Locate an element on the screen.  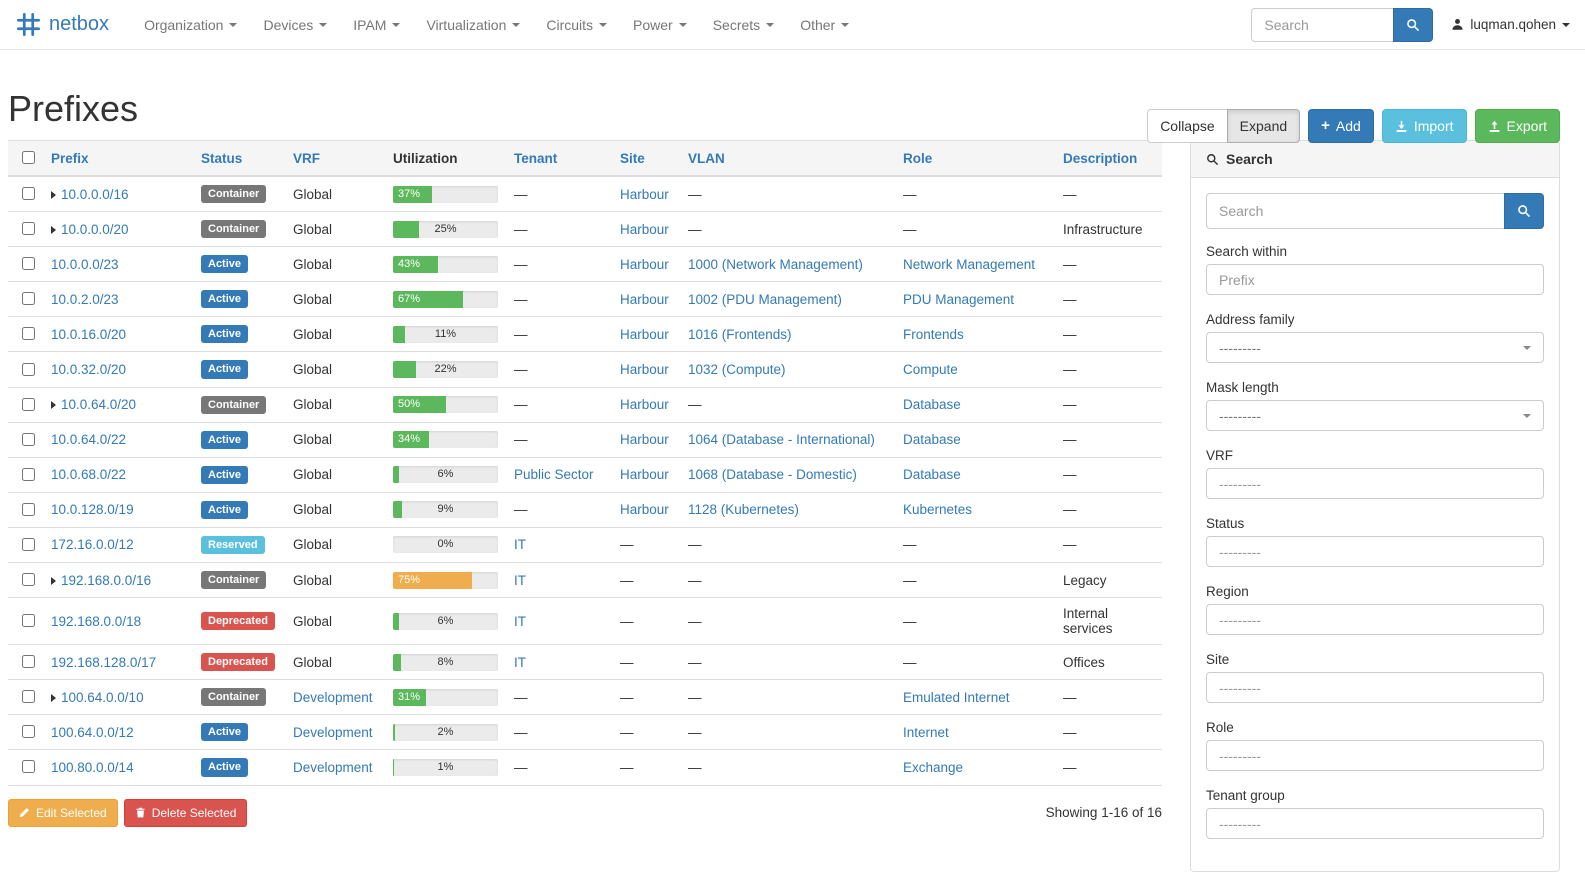
vlan-link: 1032 (Compute) is located at coordinates (737, 370).